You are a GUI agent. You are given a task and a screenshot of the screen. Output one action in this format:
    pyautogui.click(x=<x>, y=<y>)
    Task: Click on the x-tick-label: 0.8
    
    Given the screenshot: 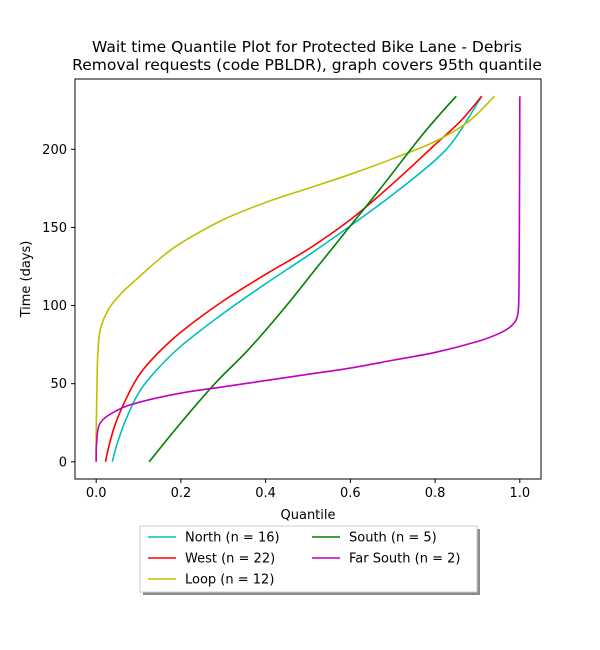 What is the action you would take?
    pyautogui.click(x=435, y=493)
    